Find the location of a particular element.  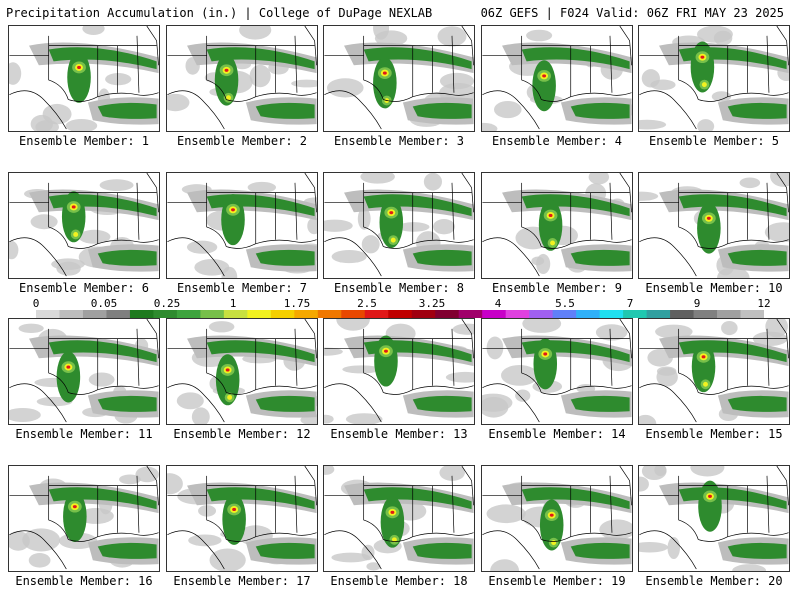

colorbar-tick-label: 0.25 is located at coordinates (167, 303).